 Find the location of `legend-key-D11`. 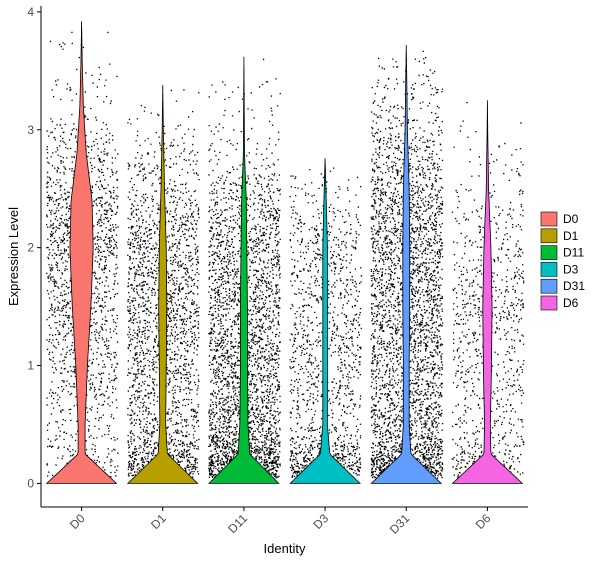

legend-key-D11 is located at coordinates (549, 252).